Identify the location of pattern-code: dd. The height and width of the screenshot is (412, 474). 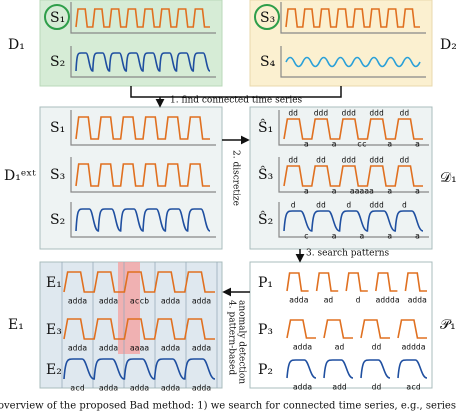
(377, 387).